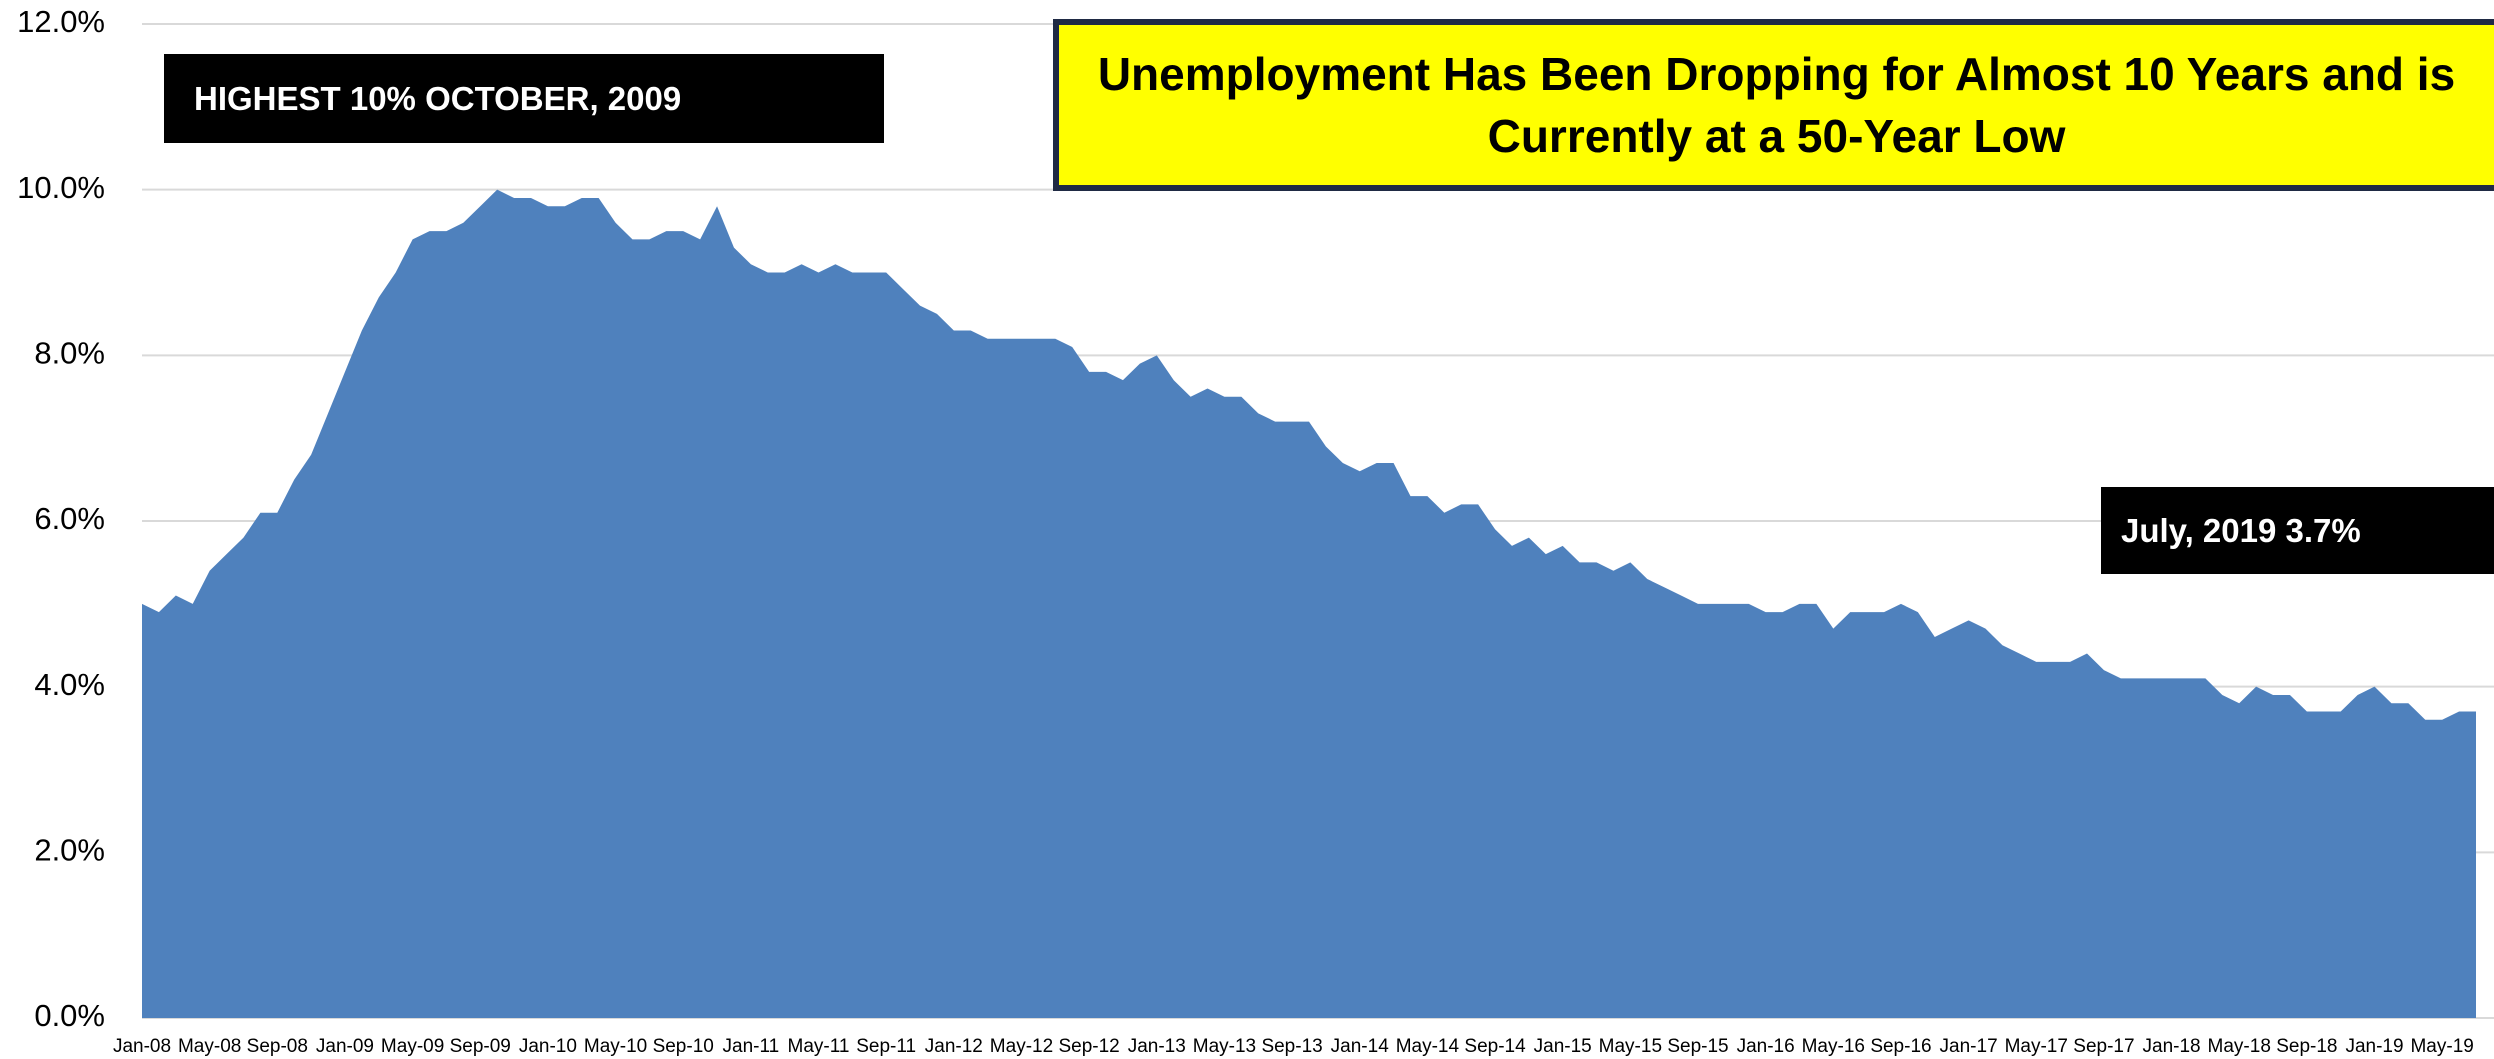 The height and width of the screenshot is (1059, 2494). Describe the element at coordinates (2172, 1046) in the screenshot. I see `x-tick-label: Jan-18` at that location.